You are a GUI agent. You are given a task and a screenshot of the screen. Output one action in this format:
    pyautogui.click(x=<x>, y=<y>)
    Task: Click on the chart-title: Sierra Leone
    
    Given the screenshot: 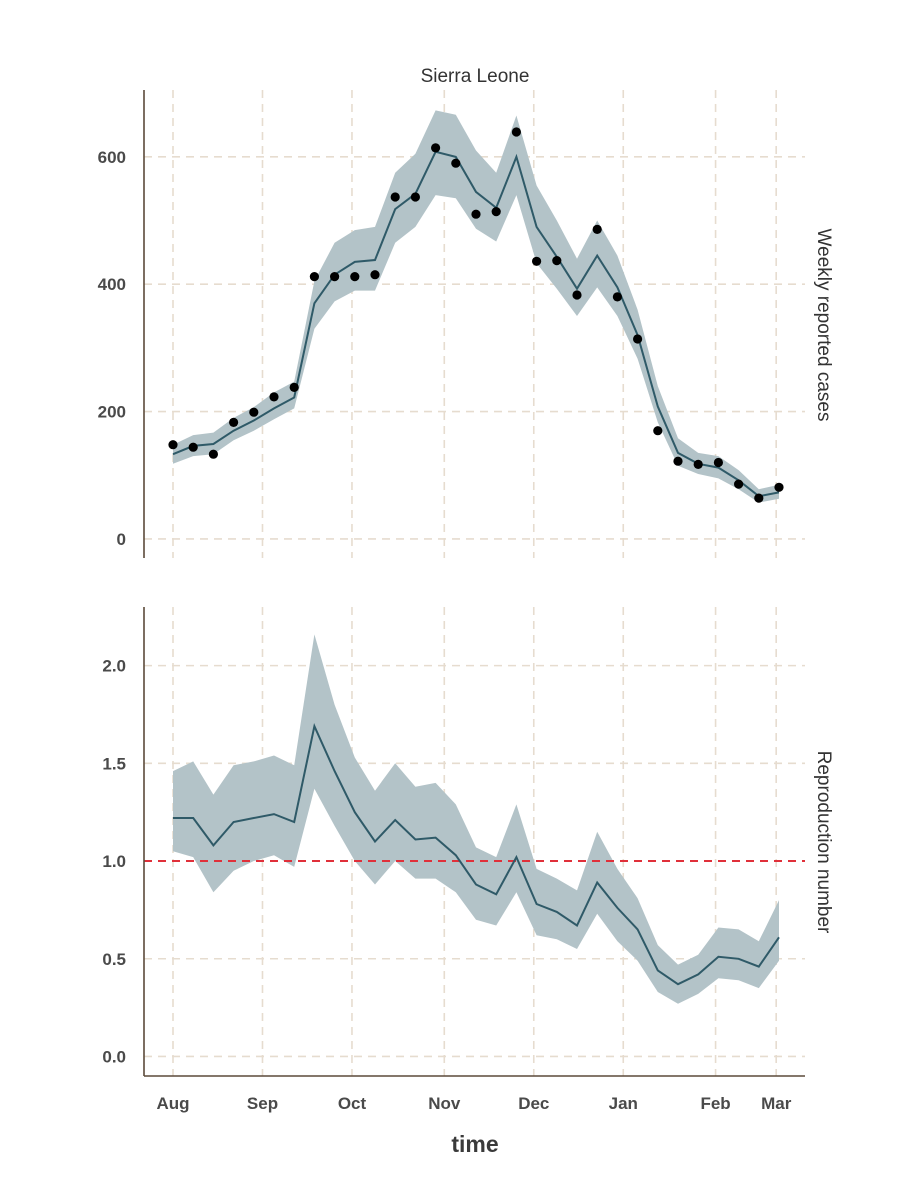 What is the action you would take?
    pyautogui.click(x=475, y=76)
    